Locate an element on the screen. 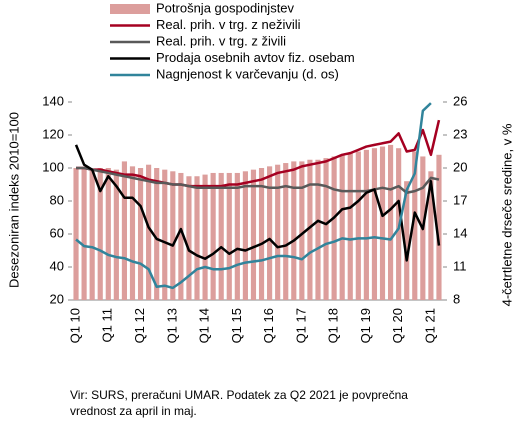  legend-label: Real. prih. v trg. z neživili is located at coordinates (228, 24).